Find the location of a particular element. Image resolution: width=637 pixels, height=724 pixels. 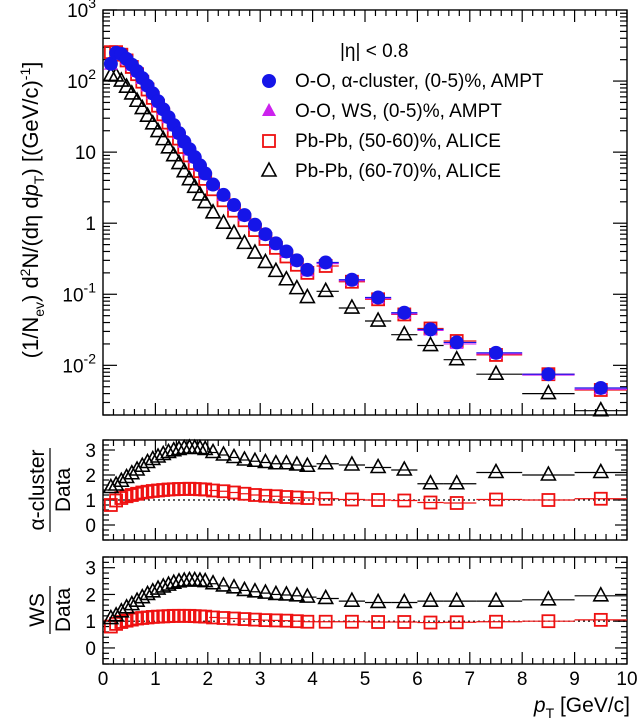

ratio-ws-denominator: Data is located at coordinates (63, 610).